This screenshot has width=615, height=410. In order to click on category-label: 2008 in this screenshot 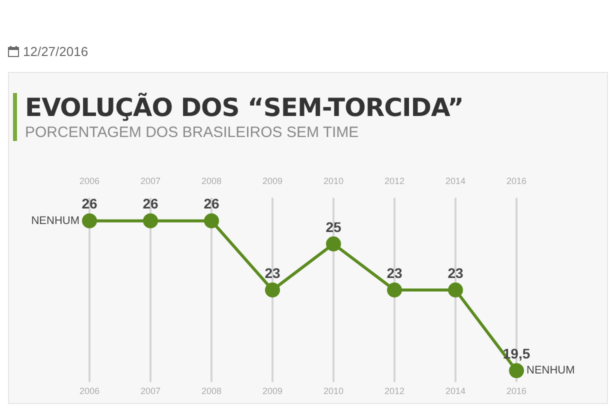, I will do `click(211, 181)`.